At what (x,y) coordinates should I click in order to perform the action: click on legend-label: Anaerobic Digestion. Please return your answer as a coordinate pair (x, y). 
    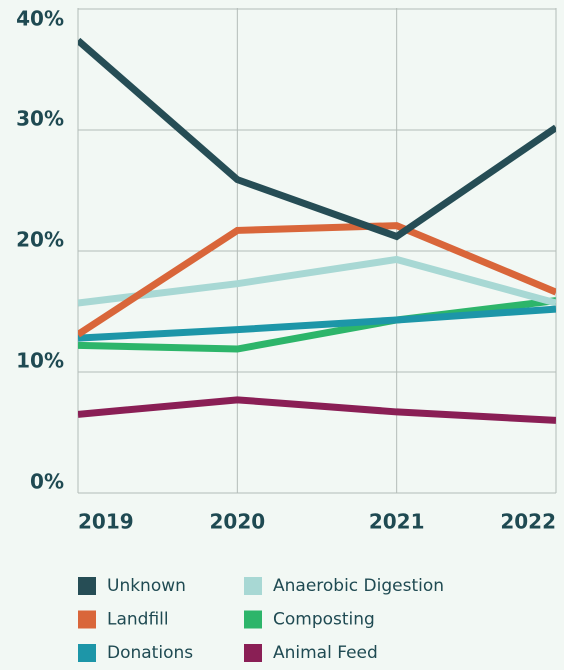
    Looking at the image, I should click on (358, 586).